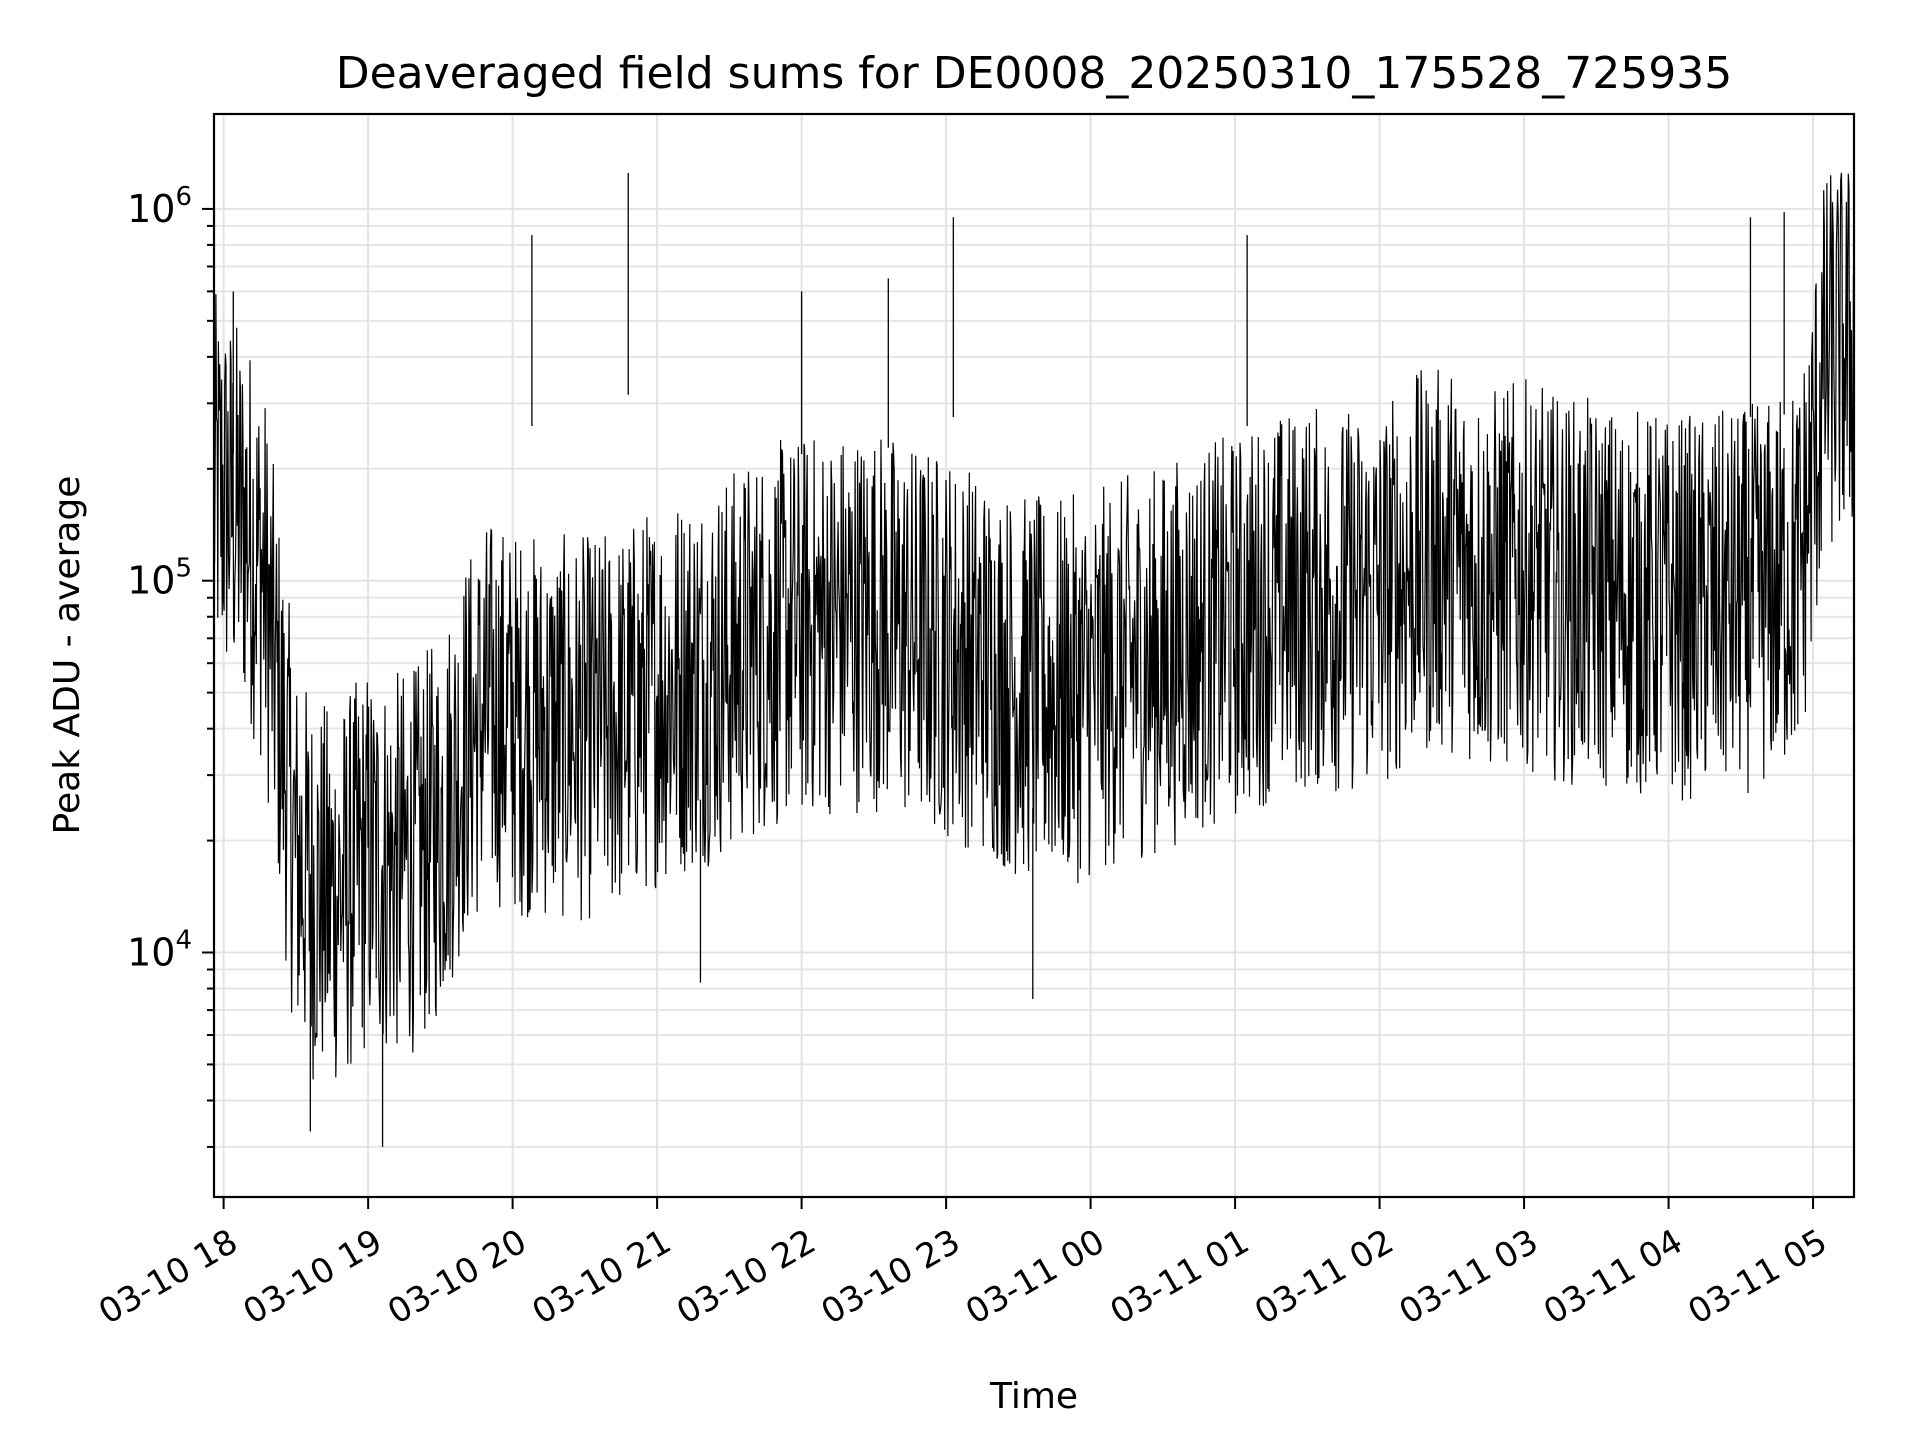  Describe the element at coordinates (1033, 1396) in the screenshot. I see `x-axis-label: Time` at that location.